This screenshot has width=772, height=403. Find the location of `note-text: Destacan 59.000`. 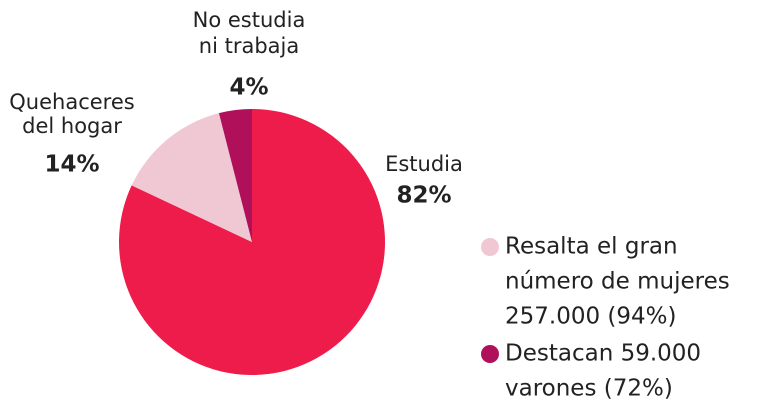

note-text: Destacan 59.000 is located at coordinates (603, 354).